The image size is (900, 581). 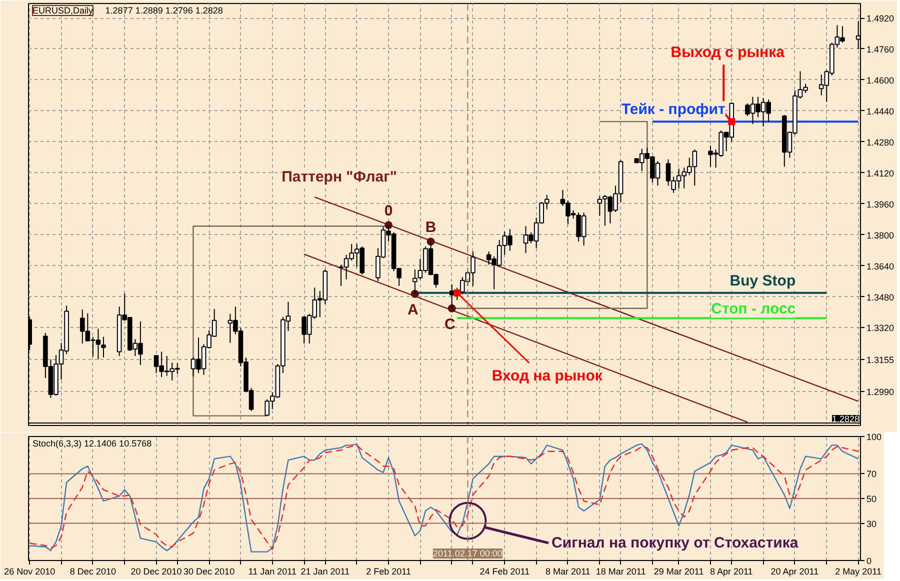 I want to click on annotation: B, so click(x=430, y=227).